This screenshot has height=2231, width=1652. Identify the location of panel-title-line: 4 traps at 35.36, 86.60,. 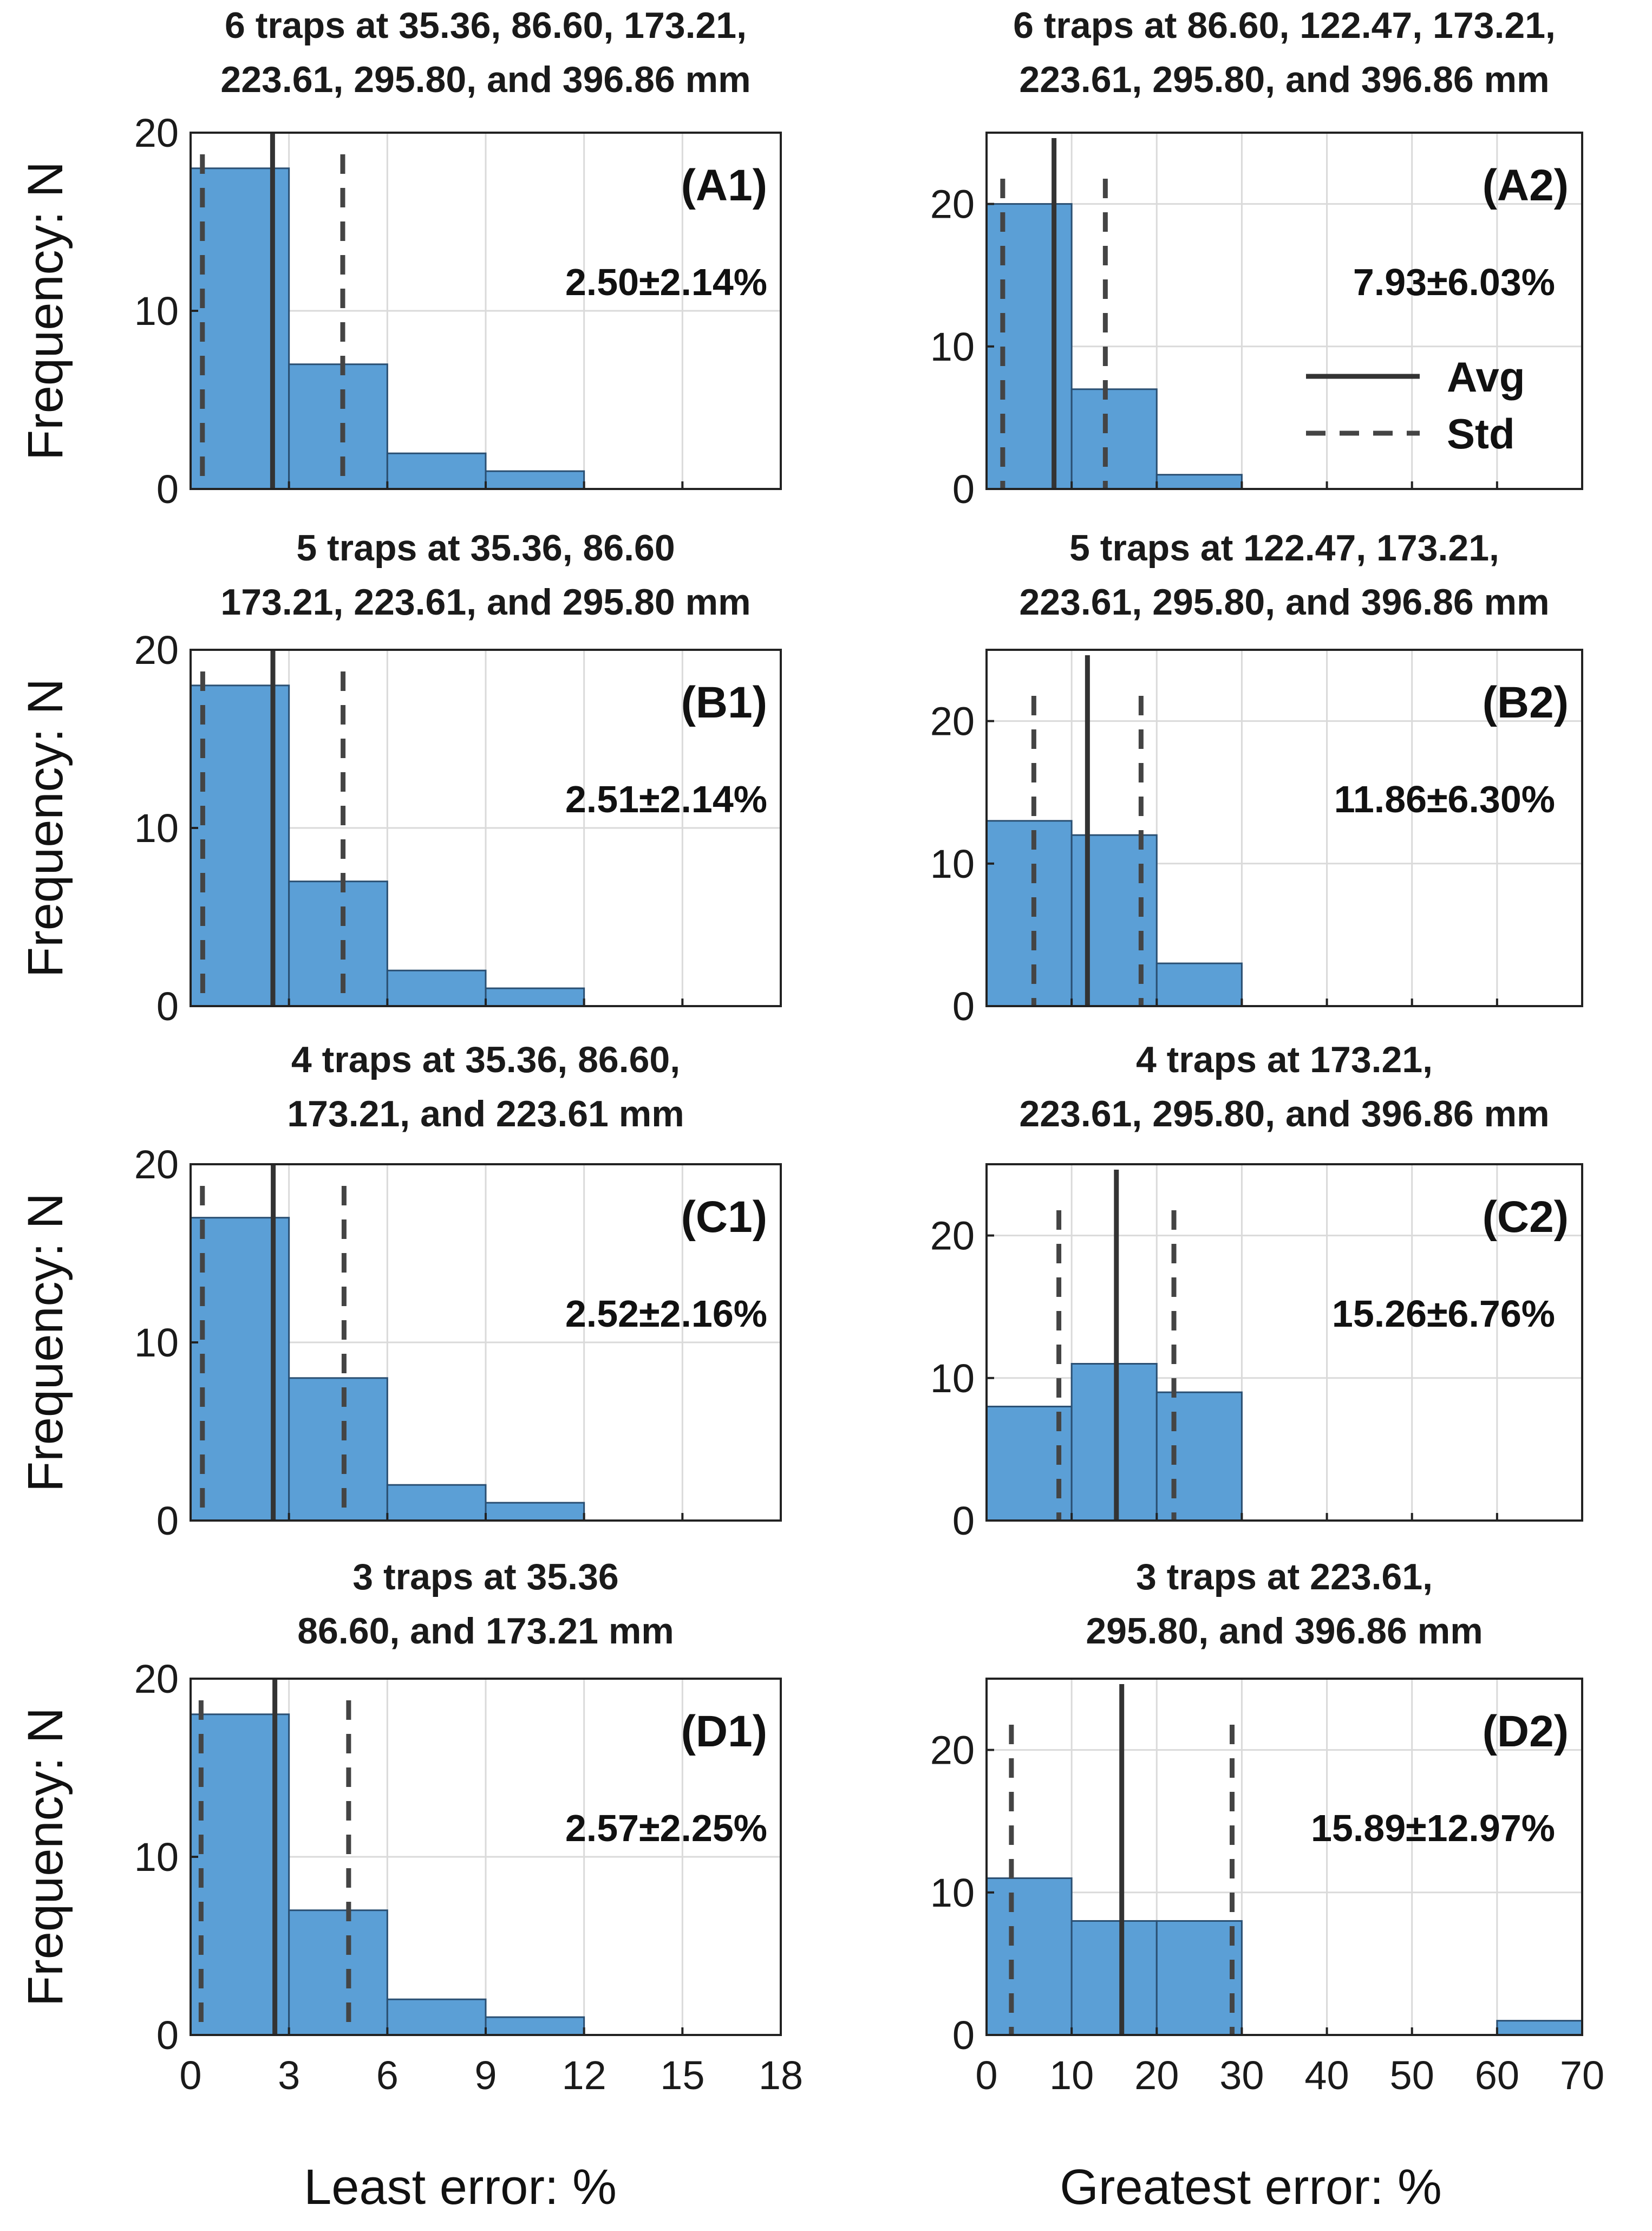
(485, 1059).